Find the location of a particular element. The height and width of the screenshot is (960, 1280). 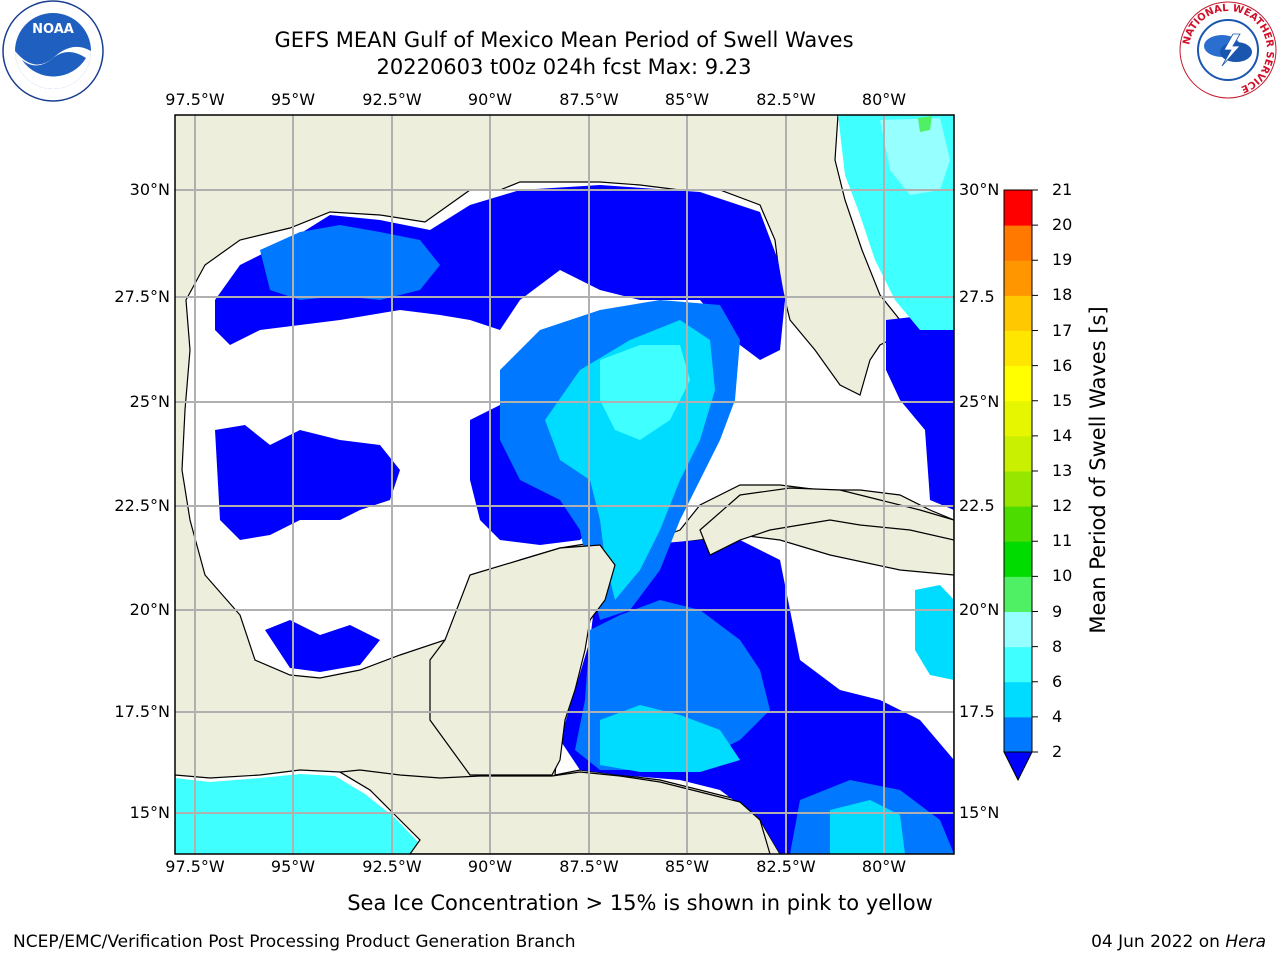

colorbar-tick-label: 6 is located at coordinates (1057, 681).